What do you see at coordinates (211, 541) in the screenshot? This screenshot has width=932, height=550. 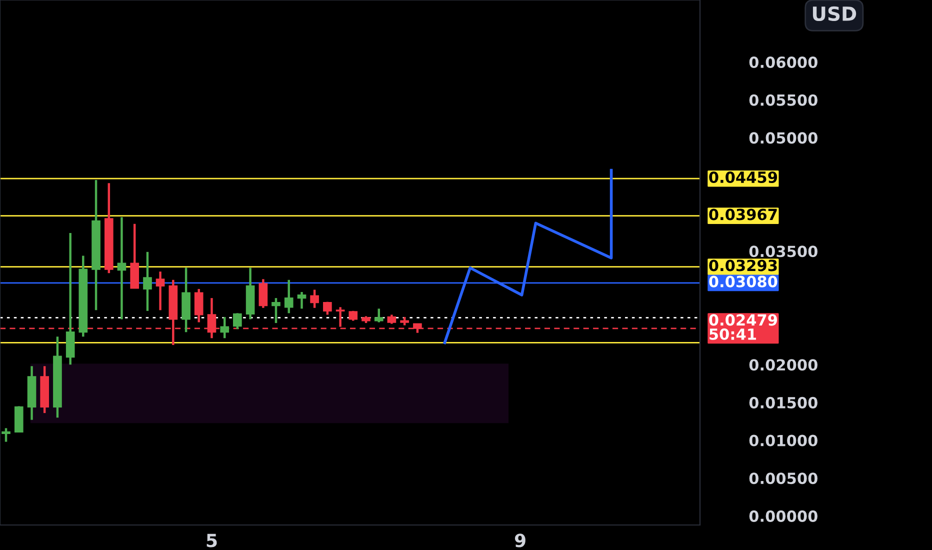 I see `x-tick-label: 5` at bounding box center [211, 541].